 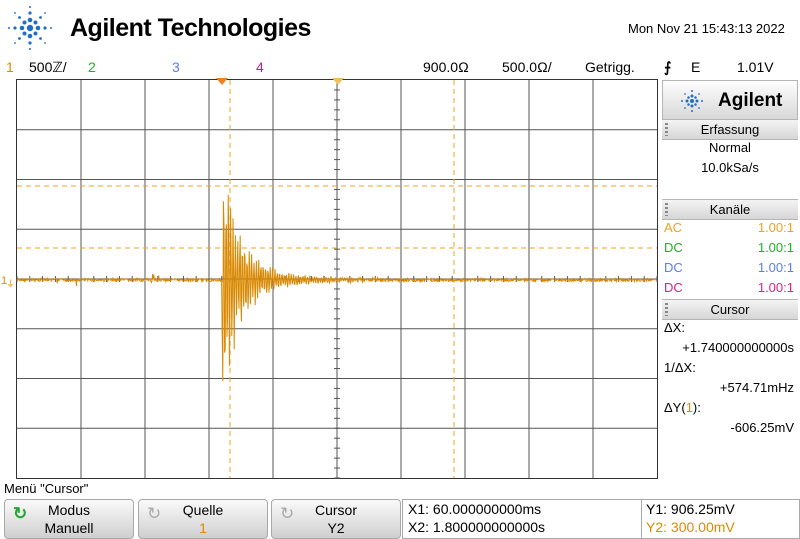 What do you see at coordinates (690, 509) in the screenshot?
I see `y1-readout: Y1: 906.25mV` at bounding box center [690, 509].